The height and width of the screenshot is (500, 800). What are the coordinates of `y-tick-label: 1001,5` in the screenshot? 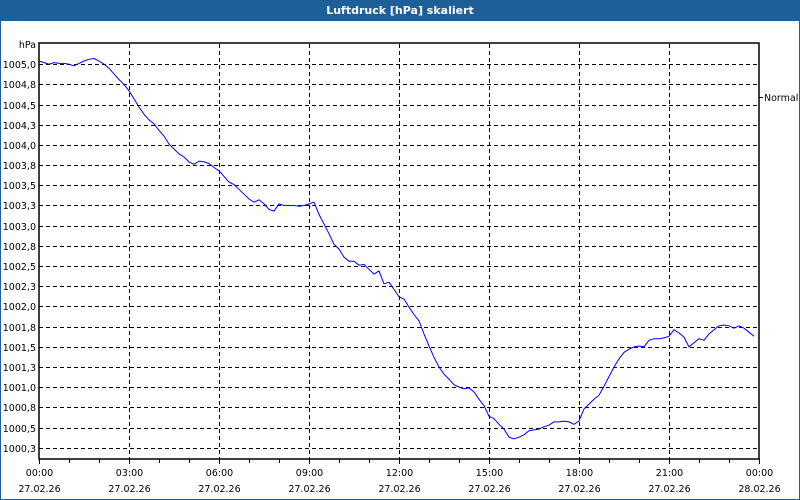 It's located at (19, 348).